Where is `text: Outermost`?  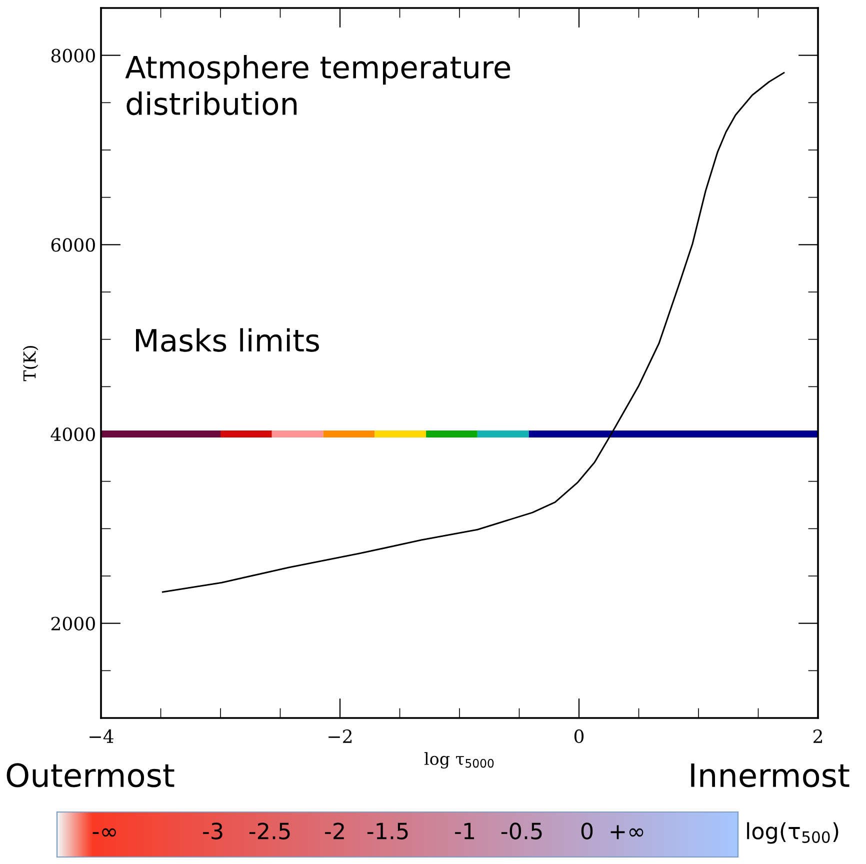
text: Outermost is located at coordinates (90, 775).